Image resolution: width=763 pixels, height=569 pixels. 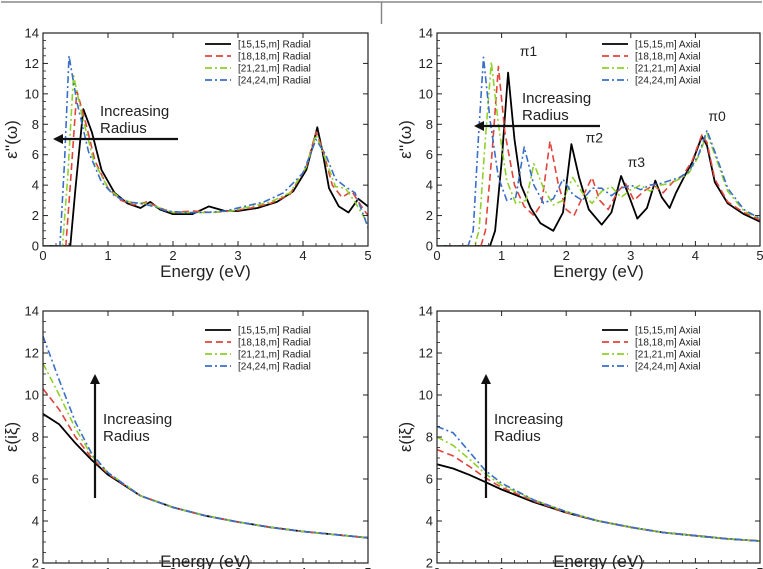 What do you see at coordinates (637, 162) in the screenshot?
I see `peak-label: π3` at bounding box center [637, 162].